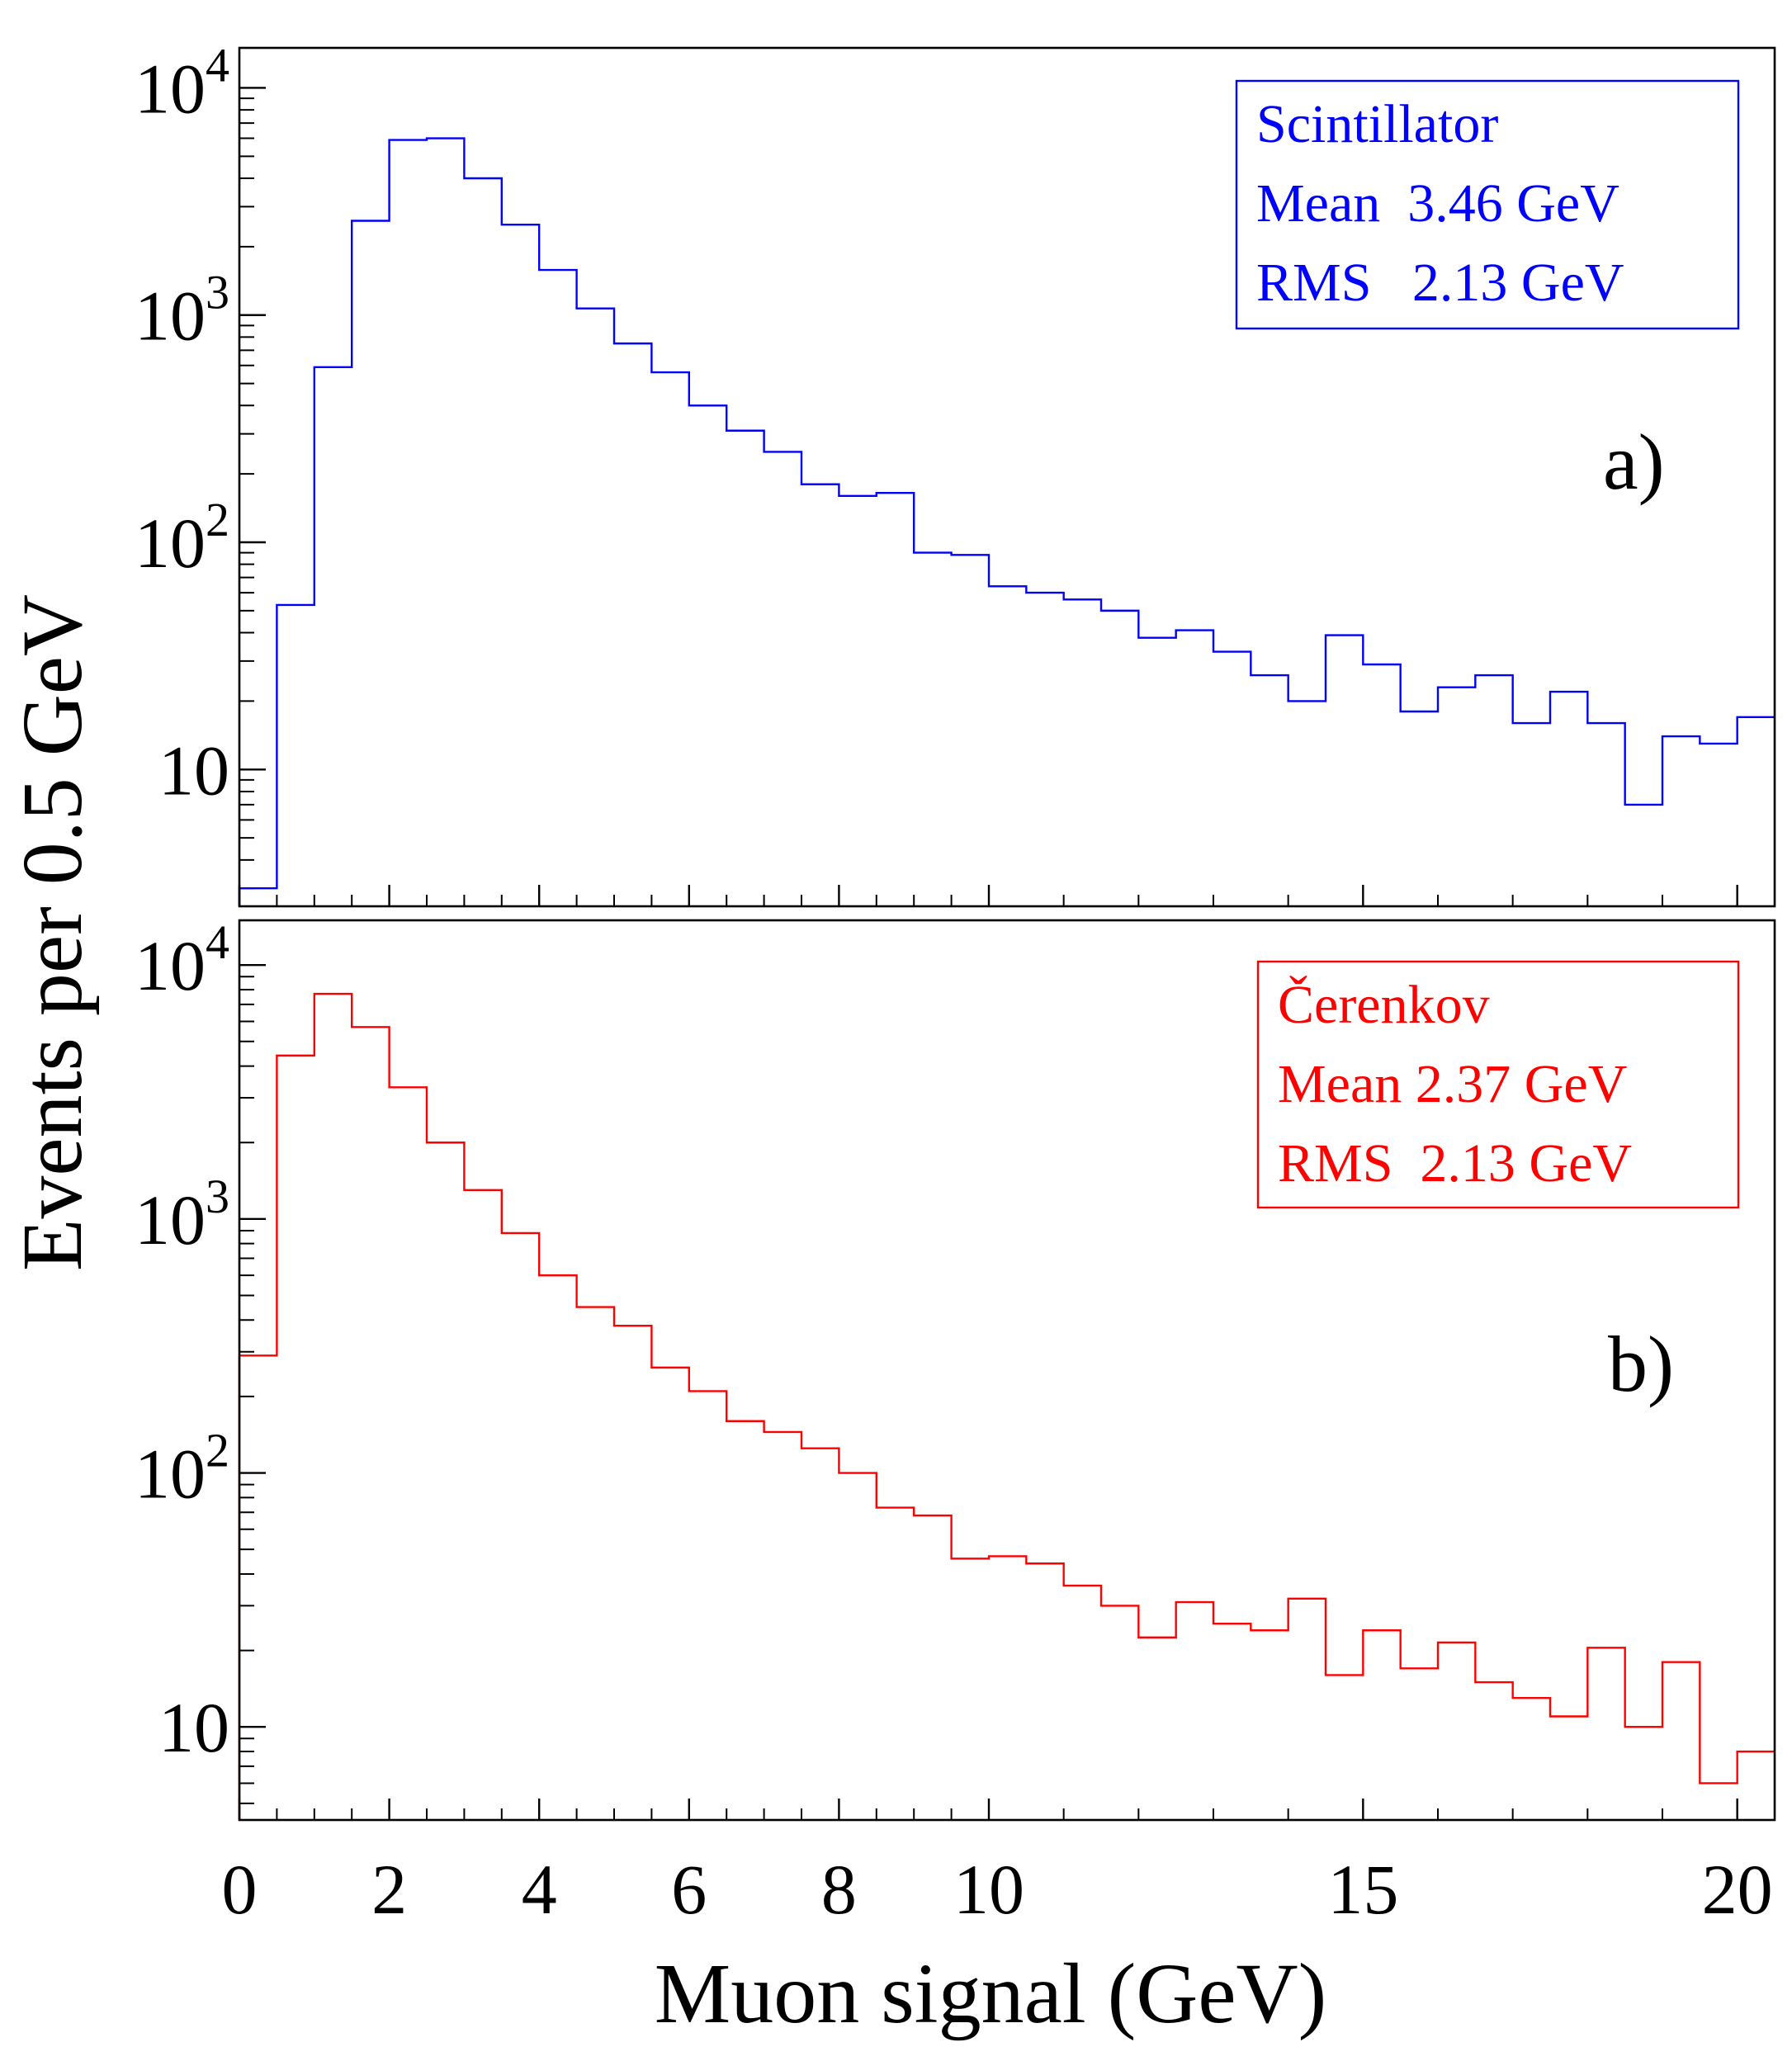 This screenshot has width=1792, height=2061. I want to click on x-tick-label: 10, so click(989, 1889).